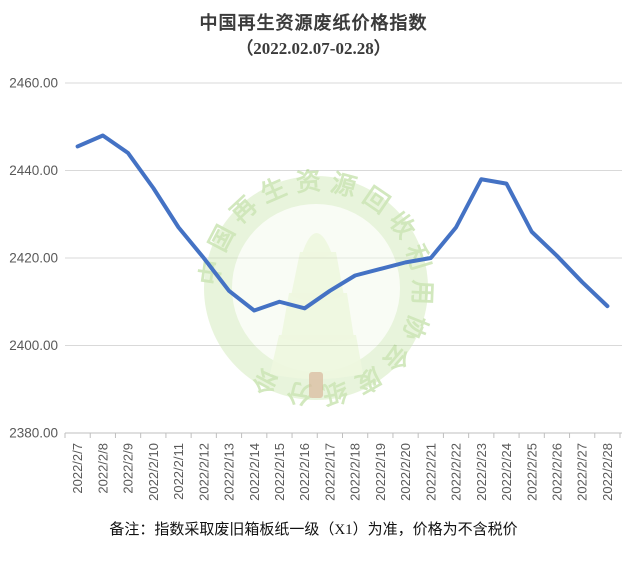 The height and width of the screenshot is (567, 627). Describe the element at coordinates (178, 471) in the screenshot. I see `x-axis-tick-label: 2022/2/11` at that location.